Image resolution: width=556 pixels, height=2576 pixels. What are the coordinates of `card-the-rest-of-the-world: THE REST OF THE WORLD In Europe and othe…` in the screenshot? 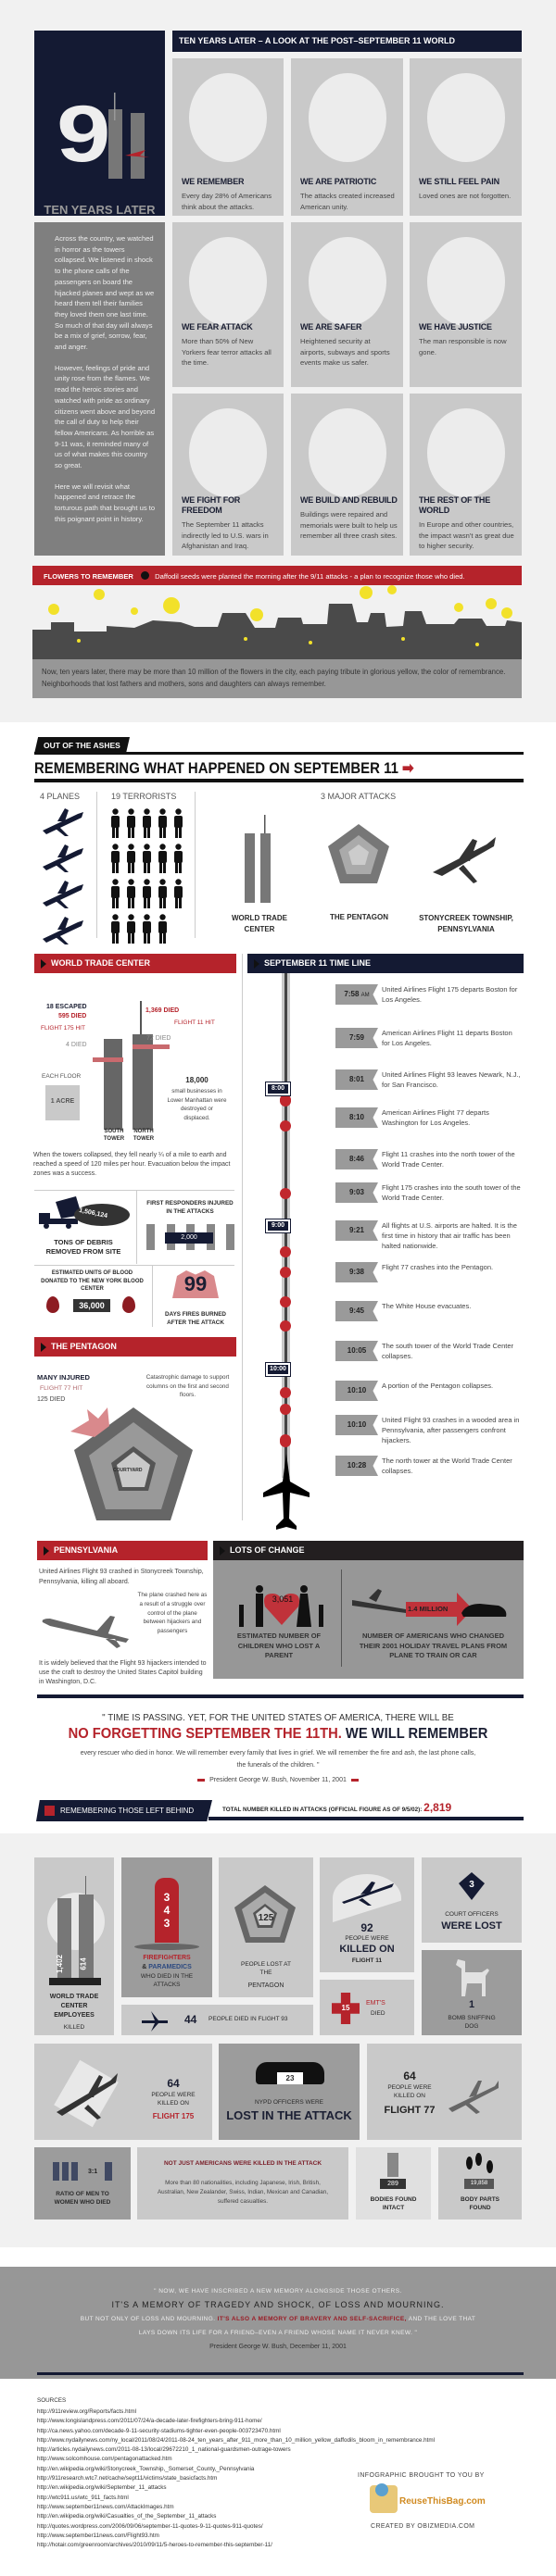 It's located at (466, 475).